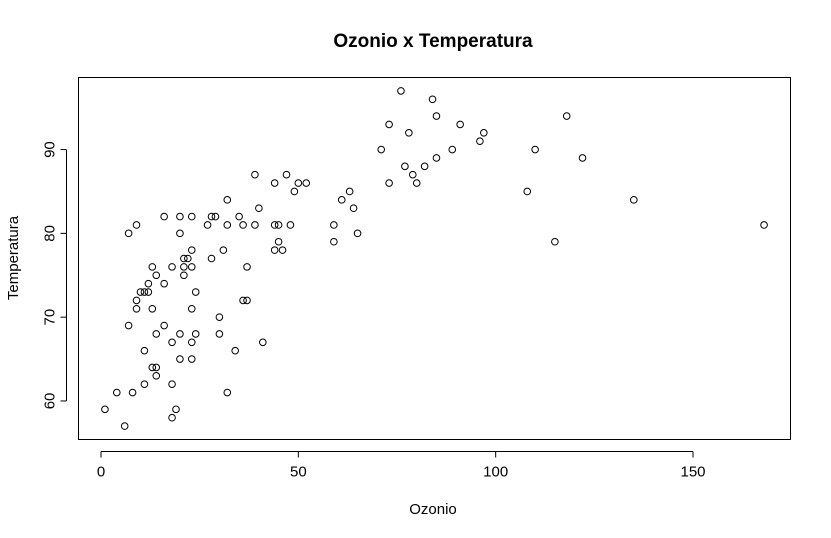  What do you see at coordinates (401, 466) in the screenshot?
I see `x-axis: 0 50 100 150` at bounding box center [401, 466].